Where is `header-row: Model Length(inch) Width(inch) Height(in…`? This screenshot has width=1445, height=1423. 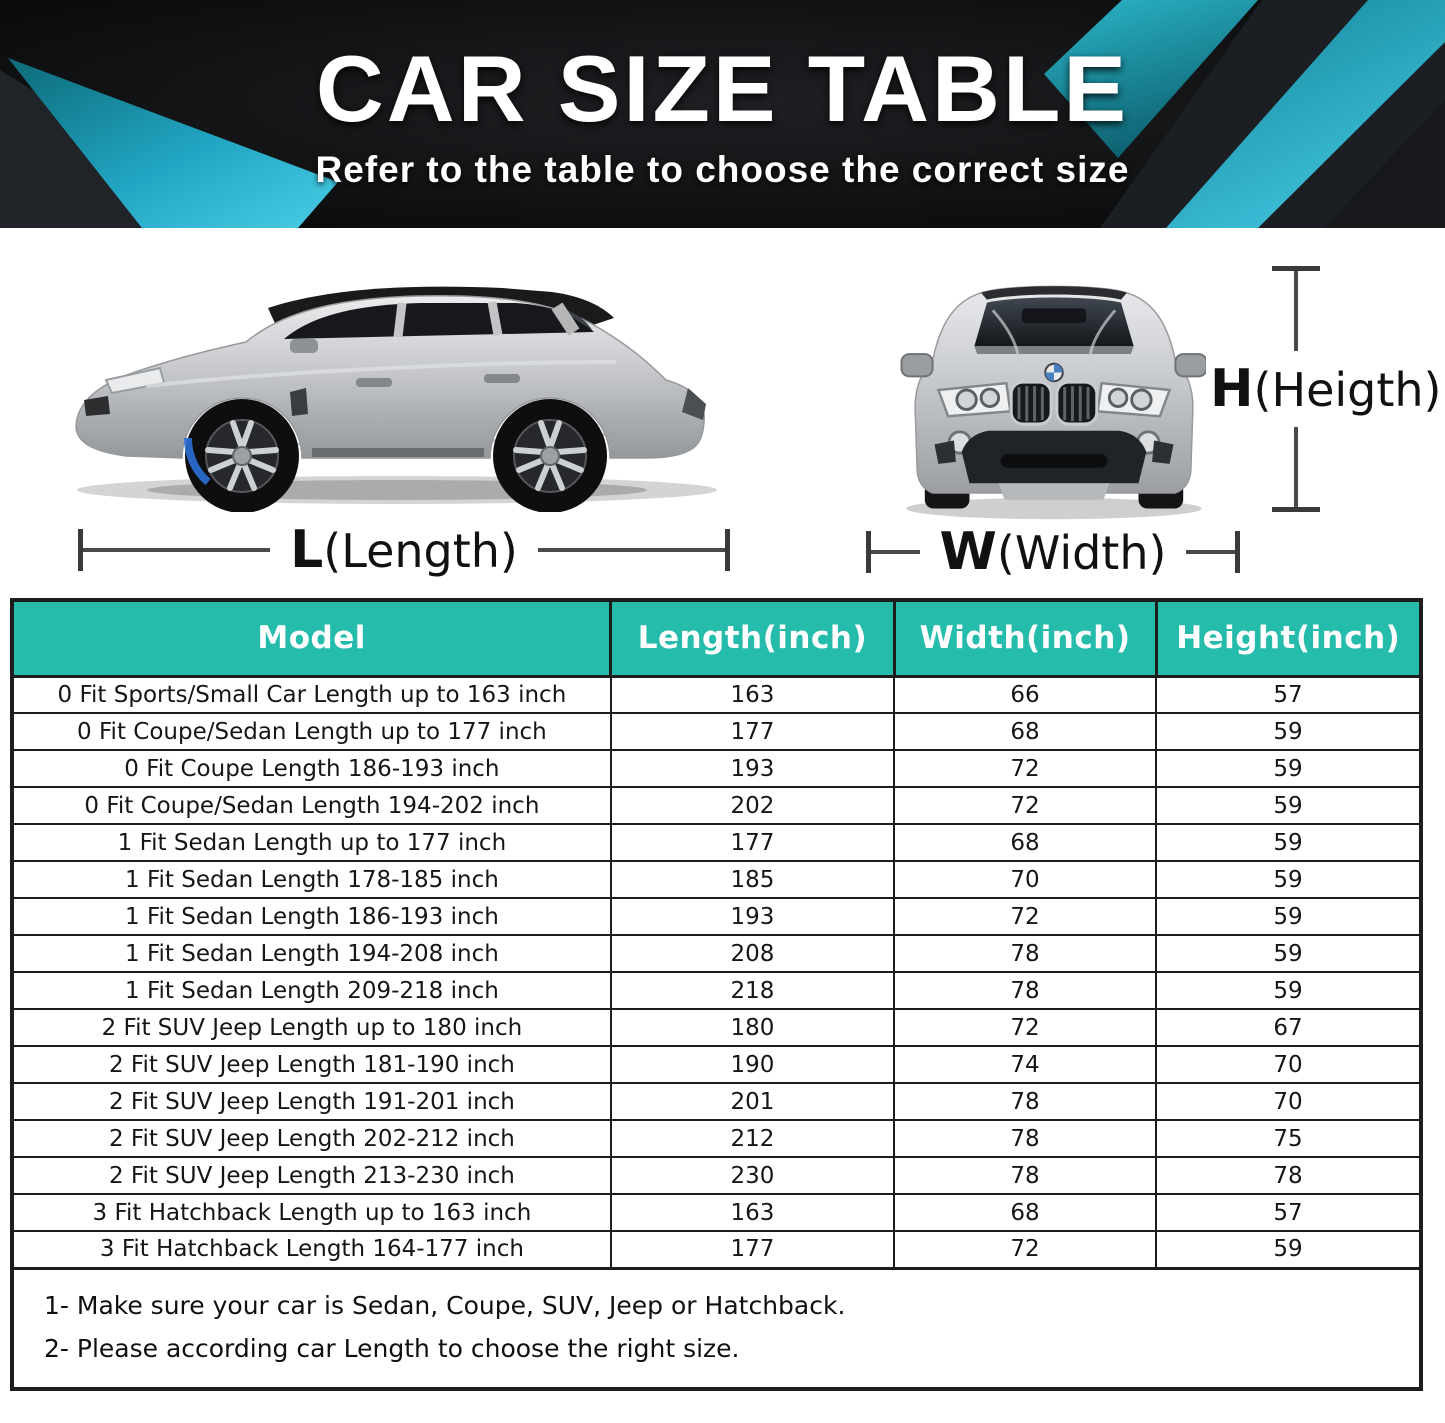
header-row: Model Length(inch) Width(inch) Height(in… is located at coordinates (716, 638).